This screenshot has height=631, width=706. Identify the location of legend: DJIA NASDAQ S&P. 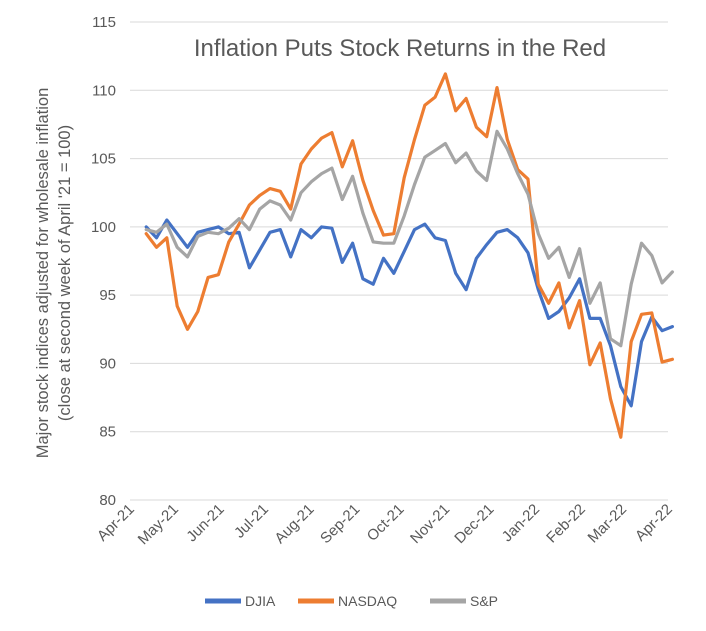
(351, 601).